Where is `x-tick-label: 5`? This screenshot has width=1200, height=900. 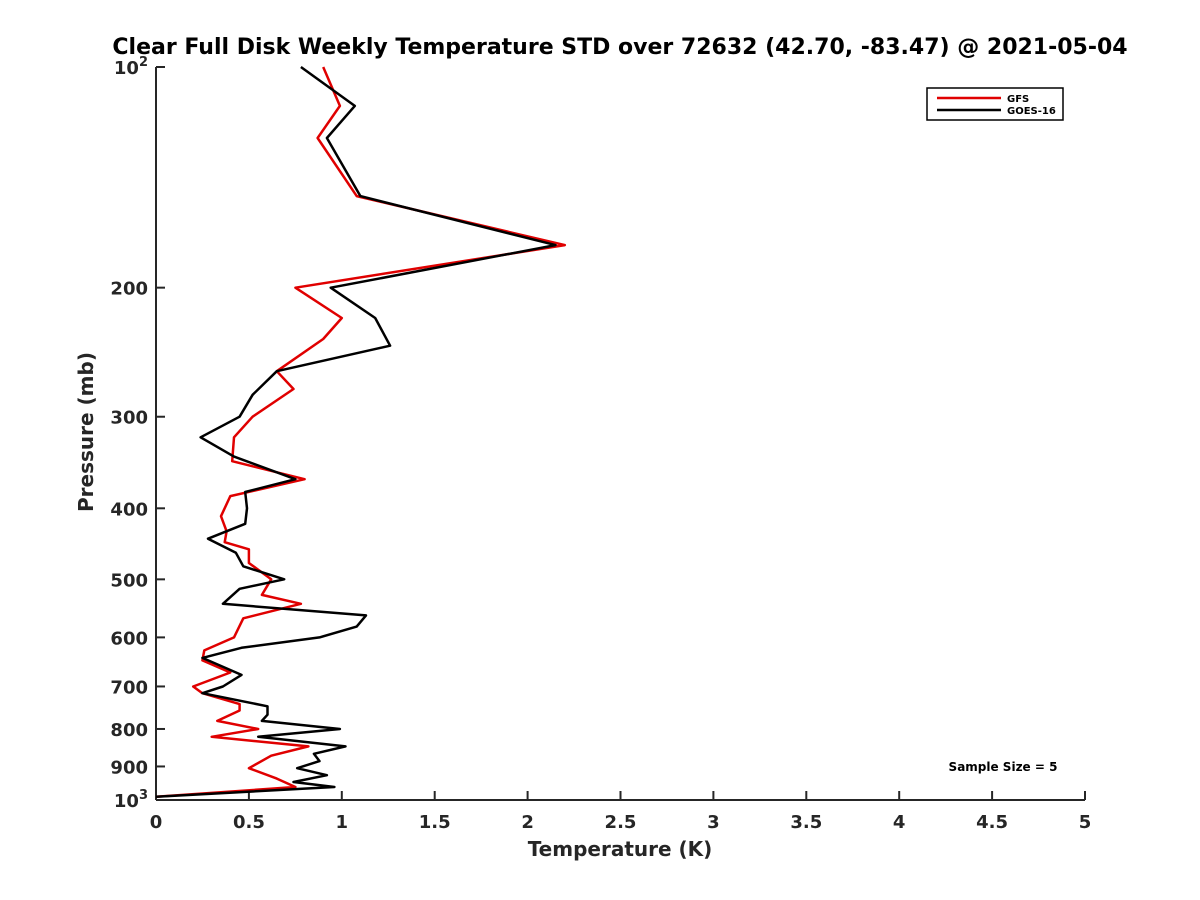 x-tick-label: 5 is located at coordinates (1085, 822).